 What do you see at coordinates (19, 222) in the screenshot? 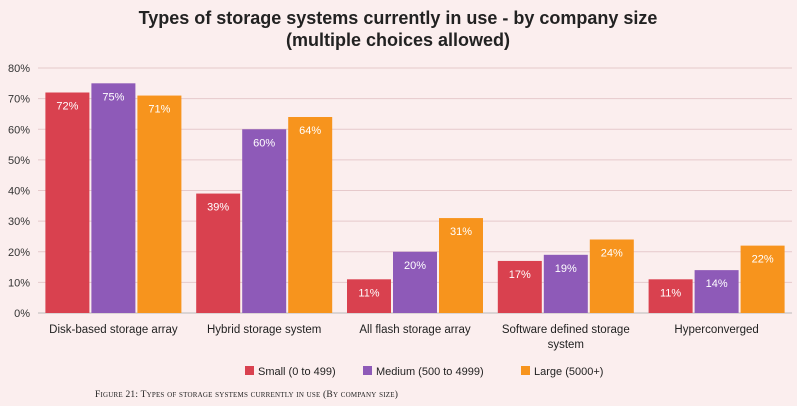
I see `y-tick-label: 30%` at bounding box center [19, 222].